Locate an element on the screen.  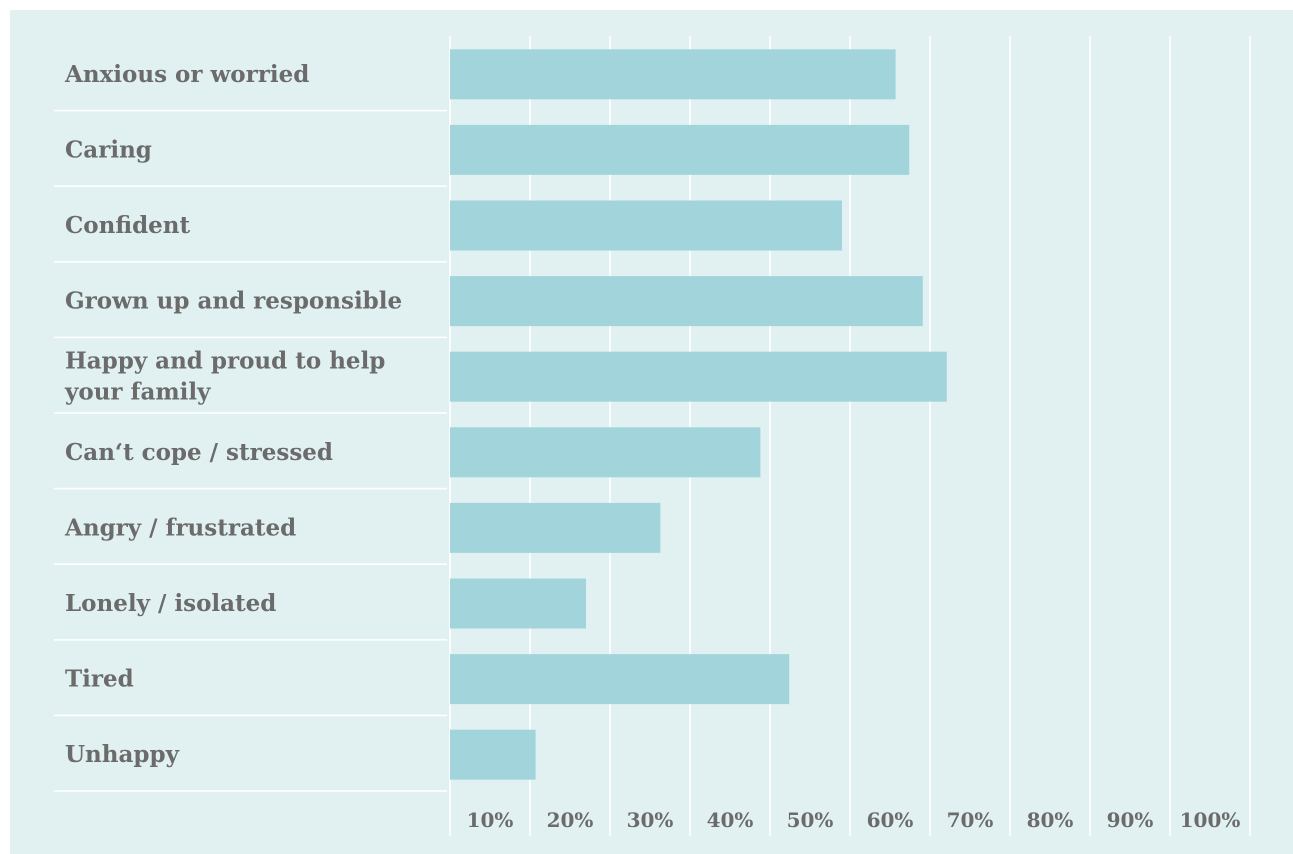
category-label-line: Grown up and responsible is located at coordinates (233, 301).